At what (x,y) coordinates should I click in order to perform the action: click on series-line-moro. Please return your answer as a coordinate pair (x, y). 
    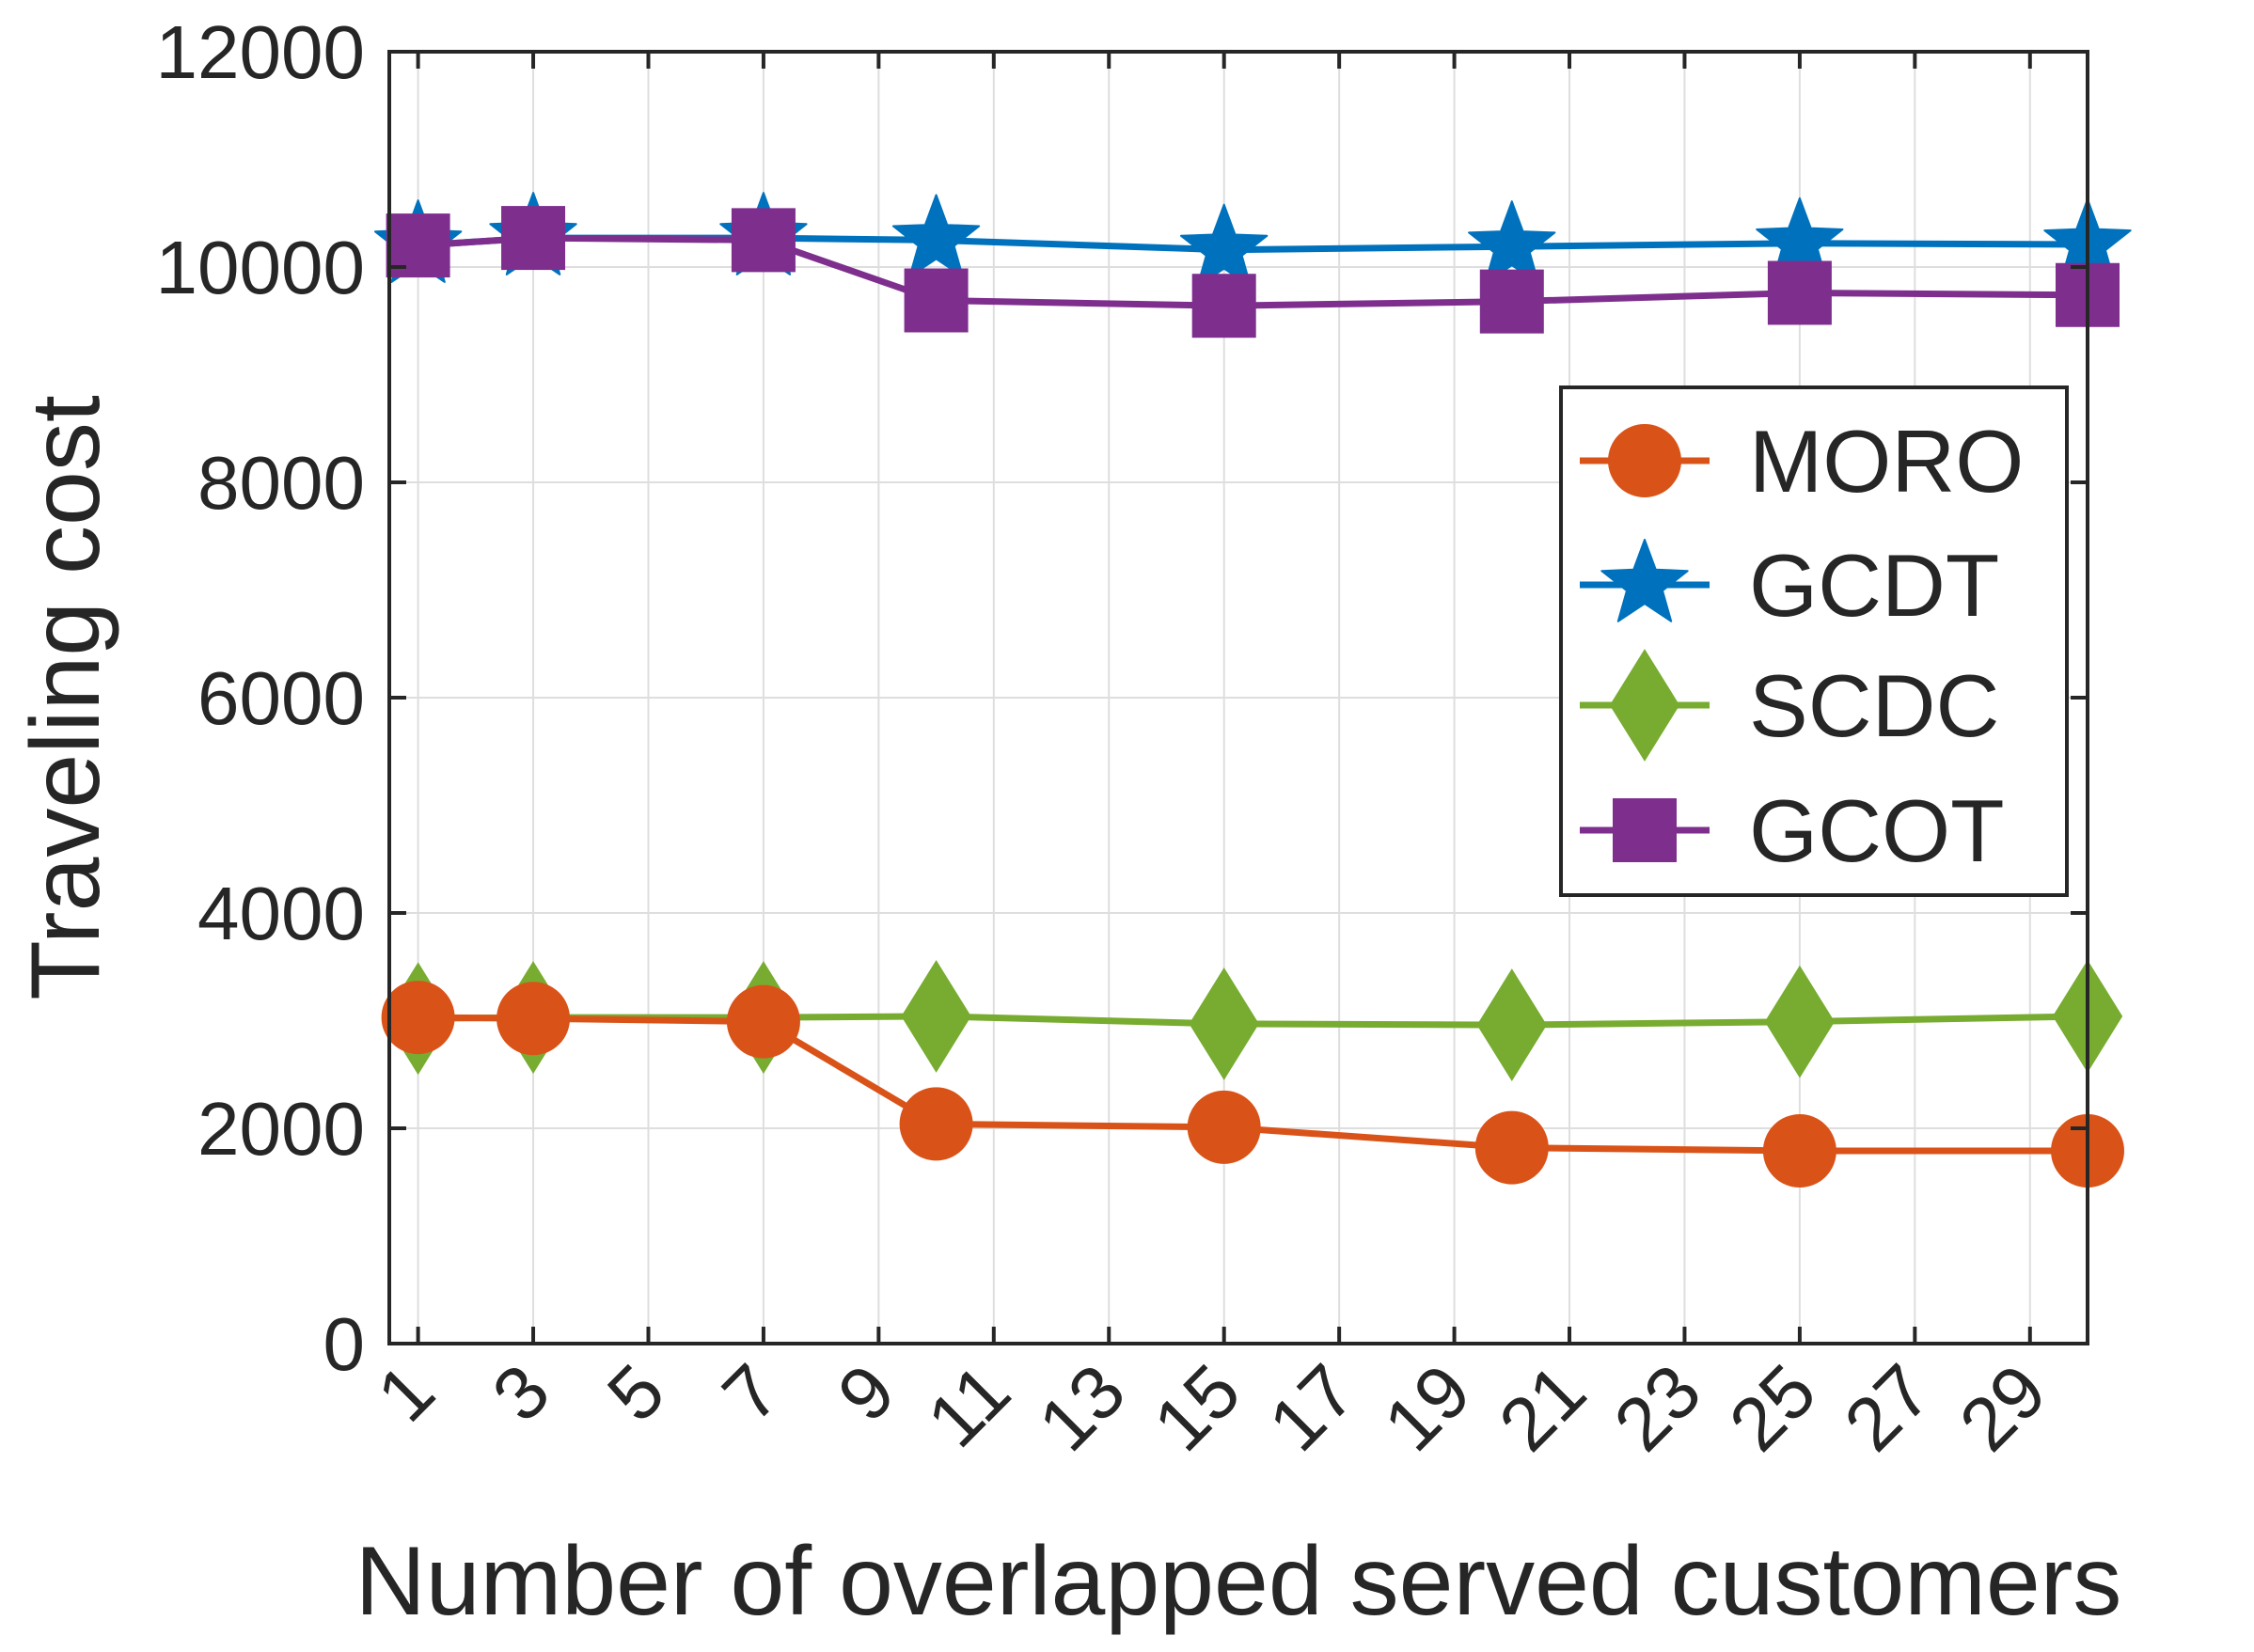
    Looking at the image, I should click on (1253, 1085).